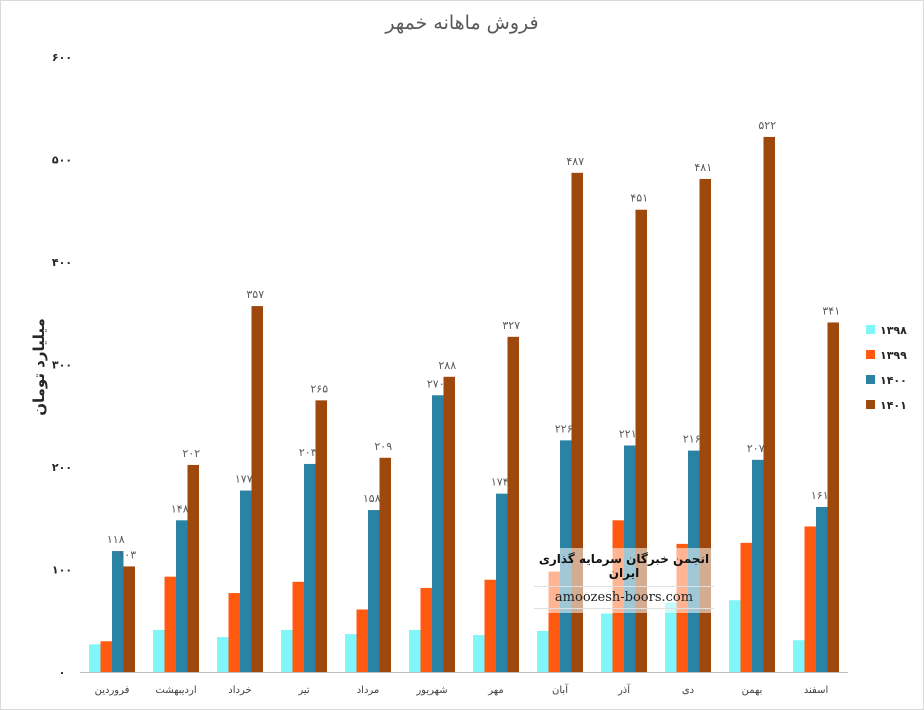  Describe the element at coordinates (564, 428) in the screenshot. I see `data-label: ۲۲۶` at that location.